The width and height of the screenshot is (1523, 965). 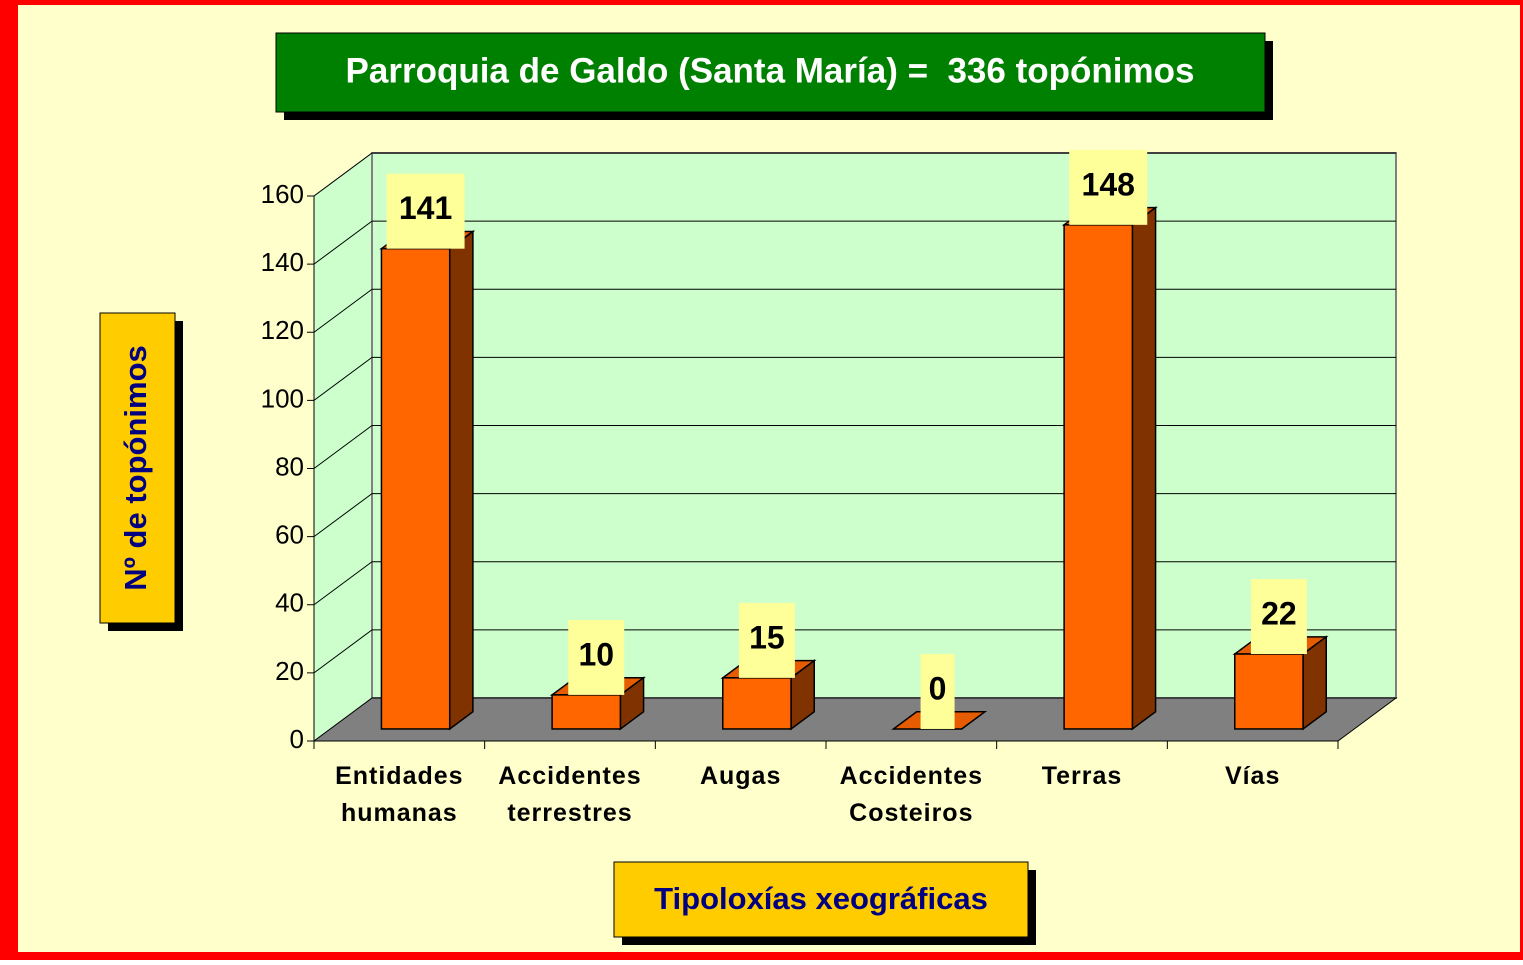 I want to click on x-tick-label: Accidentes Costeiros, so click(x=911, y=794).